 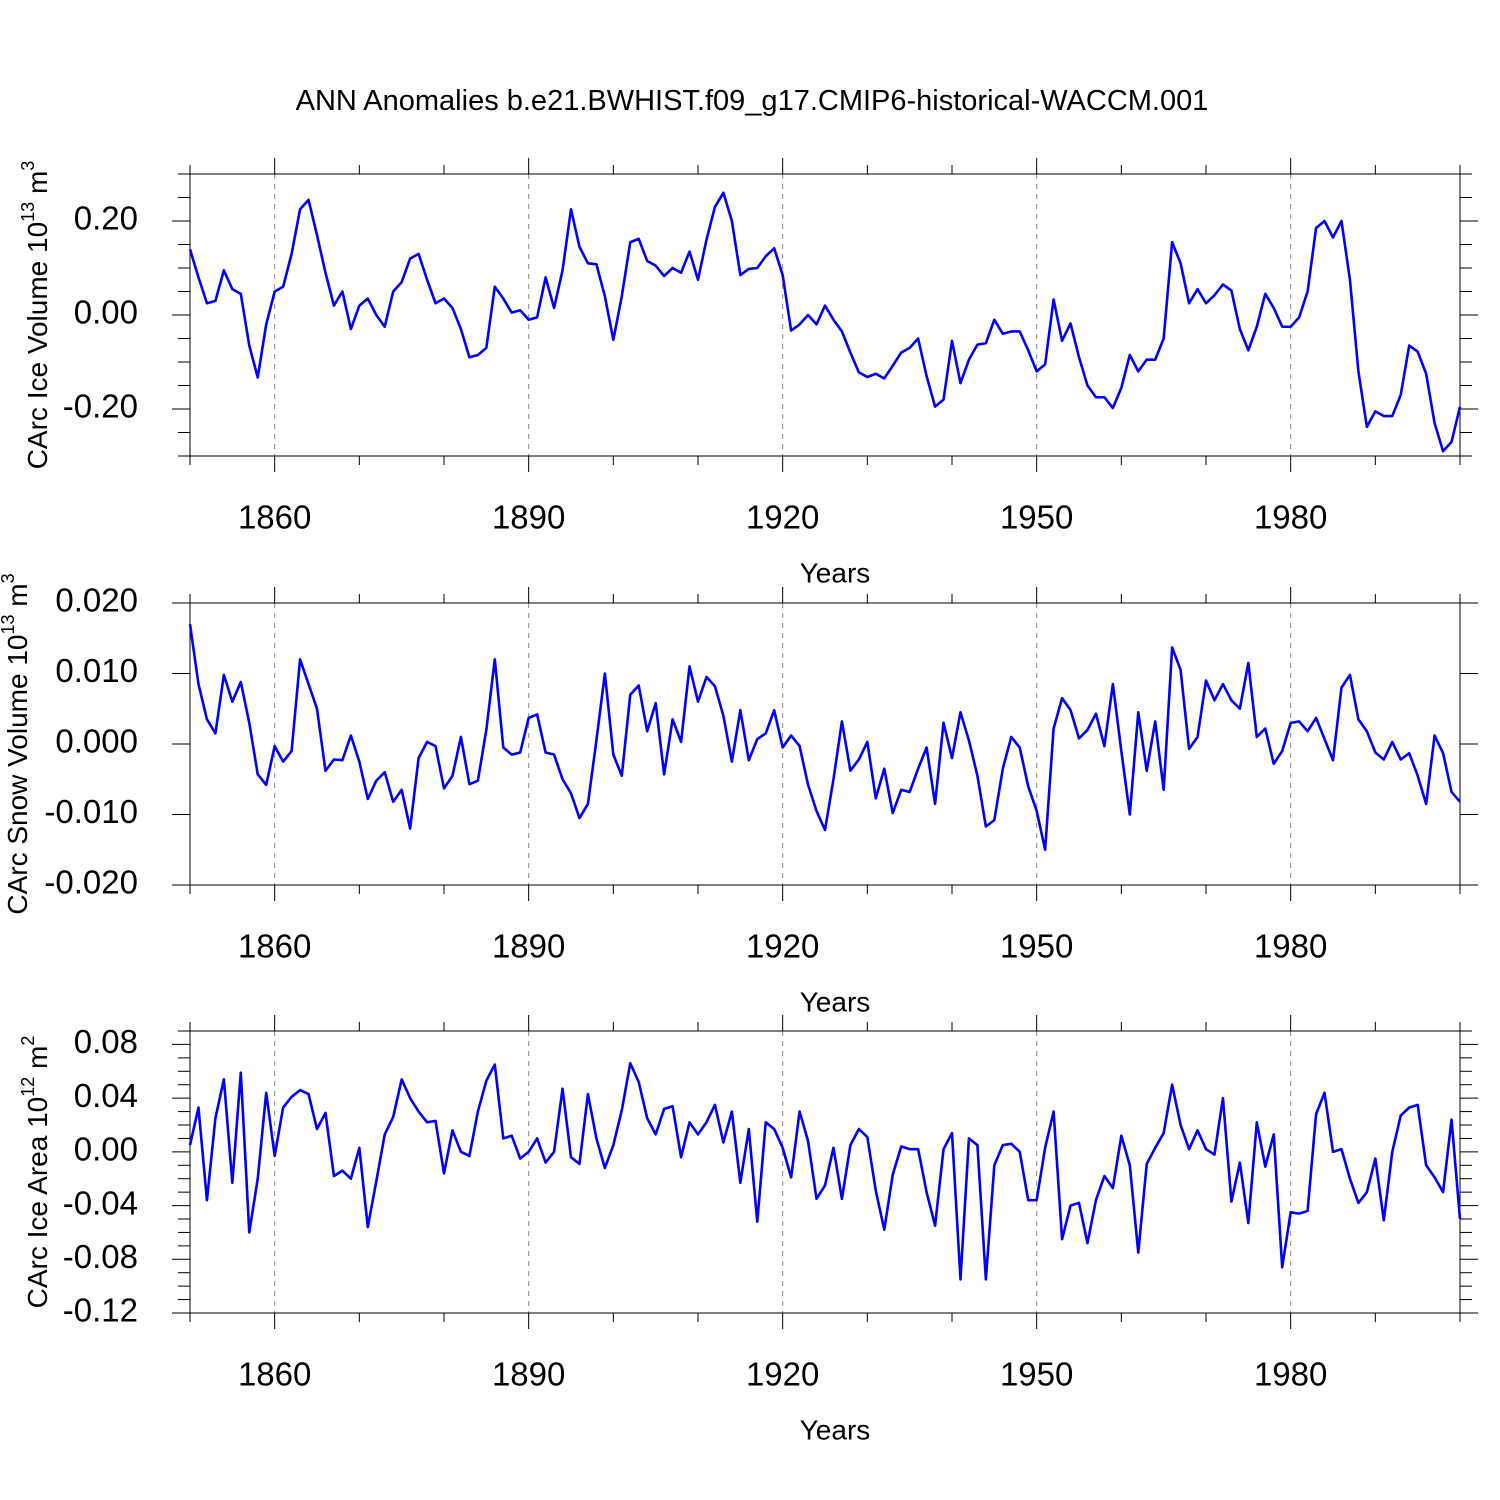 I want to click on y-axis-title-main: CArc Ice Area 10, so click(x=37, y=1203).